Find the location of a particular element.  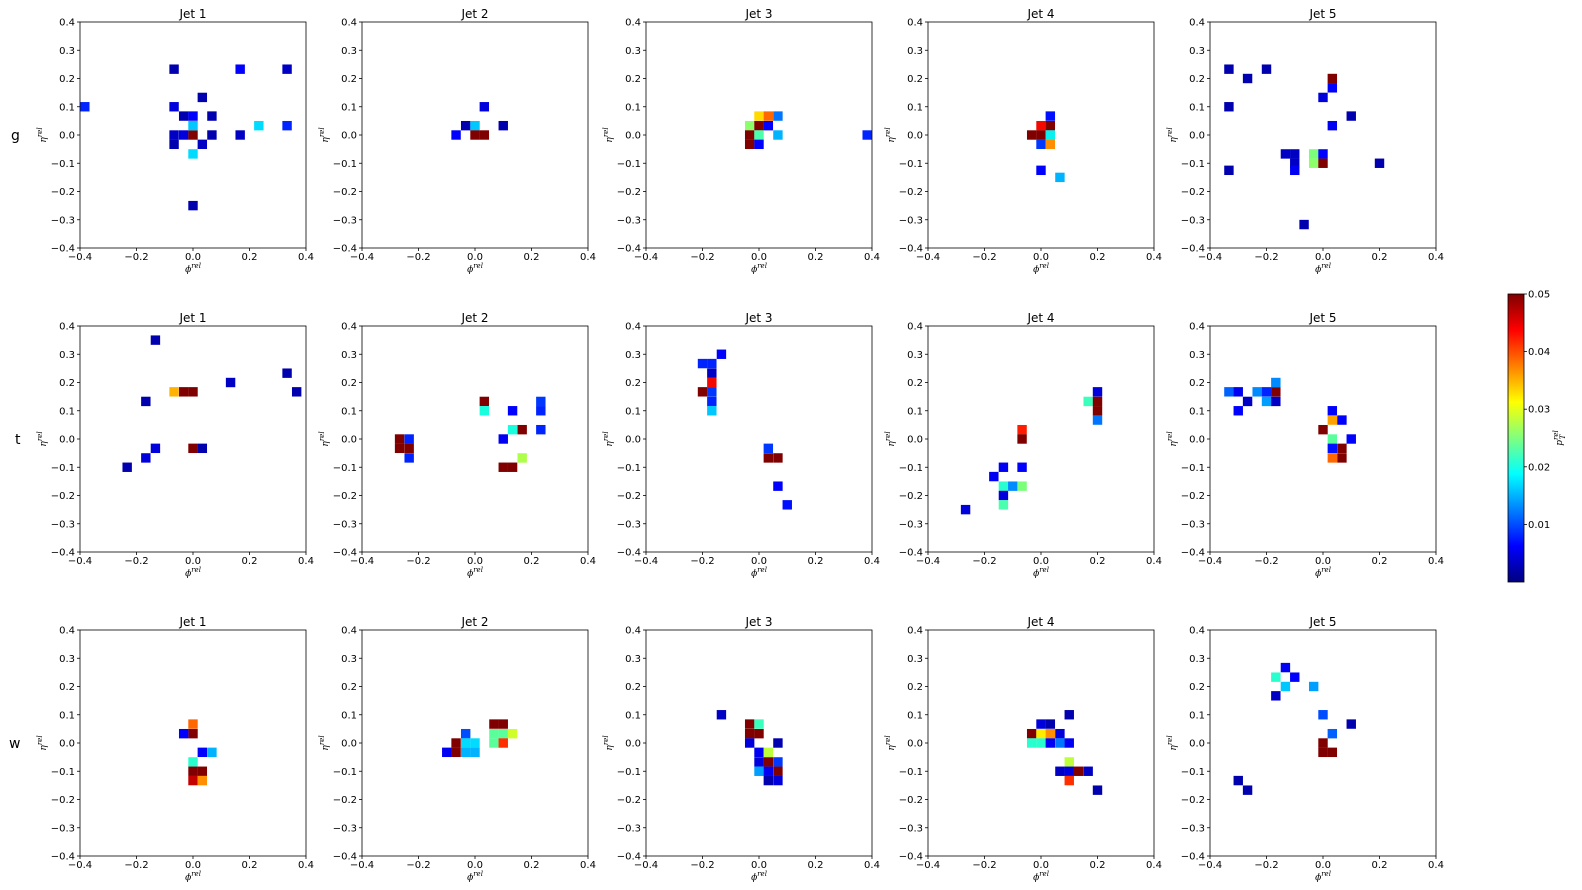

colorbar-frame is located at coordinates (1516, 438).